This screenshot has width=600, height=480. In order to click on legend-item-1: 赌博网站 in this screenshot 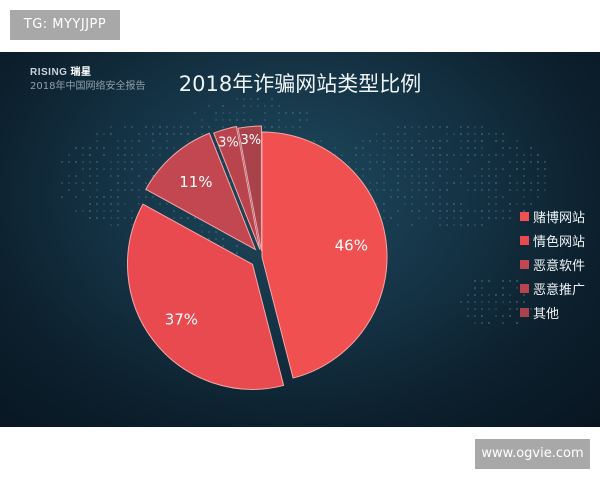, I will do `click(552, 216)`.